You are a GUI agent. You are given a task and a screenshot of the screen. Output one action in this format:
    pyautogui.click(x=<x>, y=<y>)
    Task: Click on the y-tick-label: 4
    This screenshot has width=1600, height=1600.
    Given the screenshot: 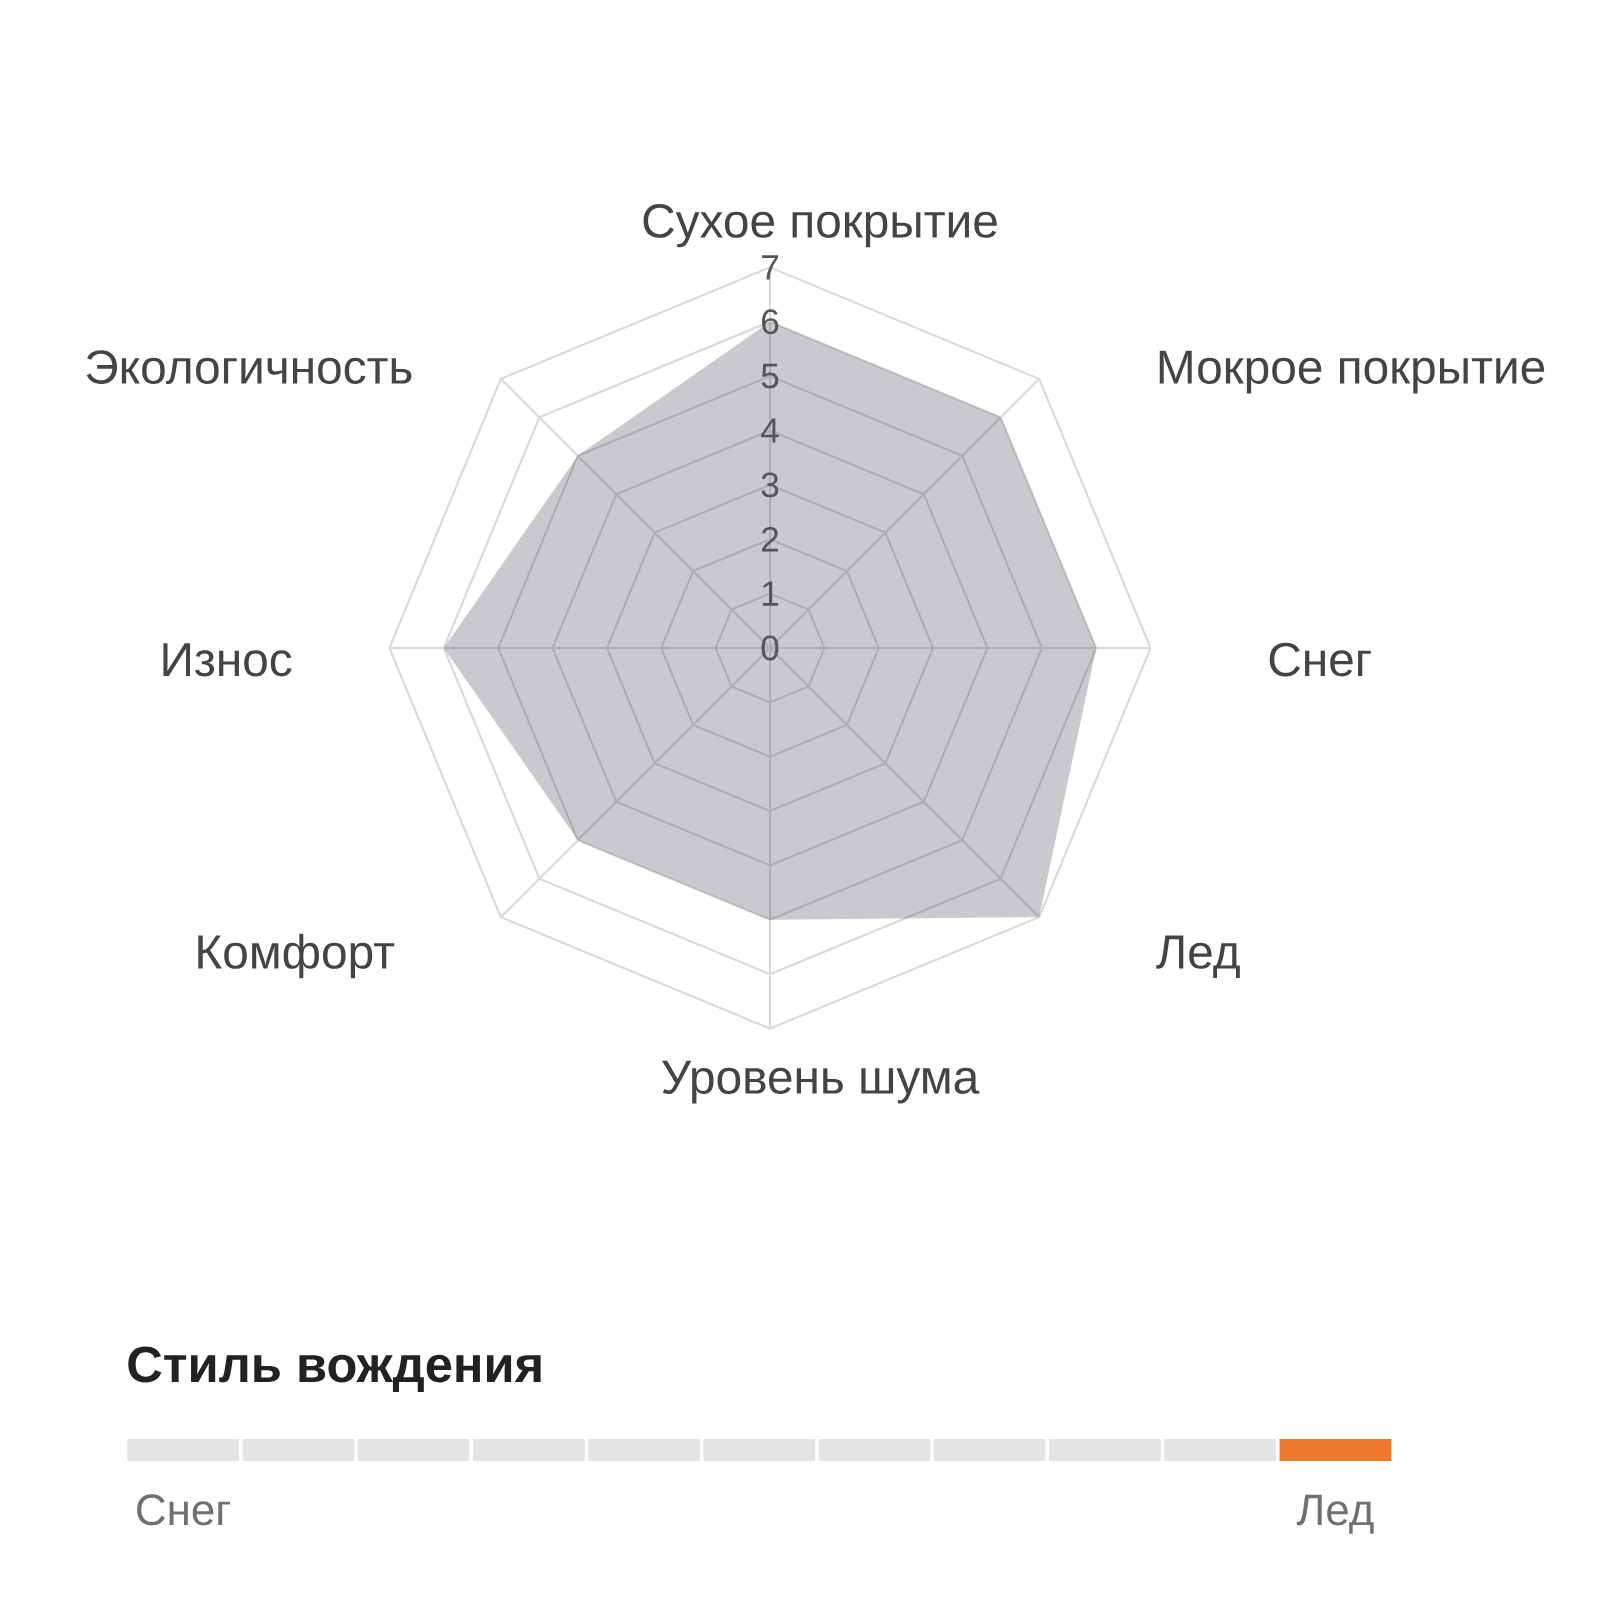 What is the action you would take?
    pyautogui.click(x=770, y=430)
    